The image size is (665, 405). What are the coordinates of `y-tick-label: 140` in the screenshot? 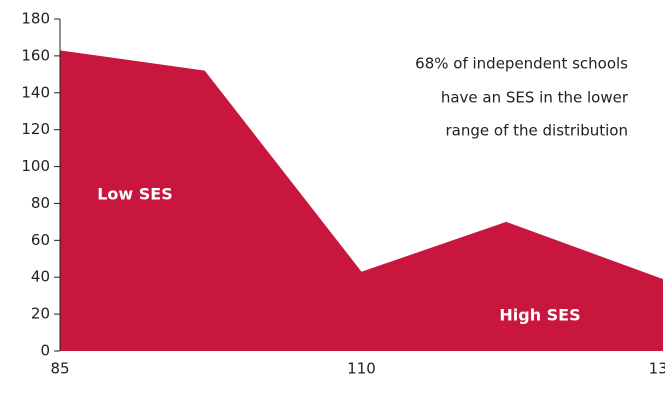 It's located at (35, 92).